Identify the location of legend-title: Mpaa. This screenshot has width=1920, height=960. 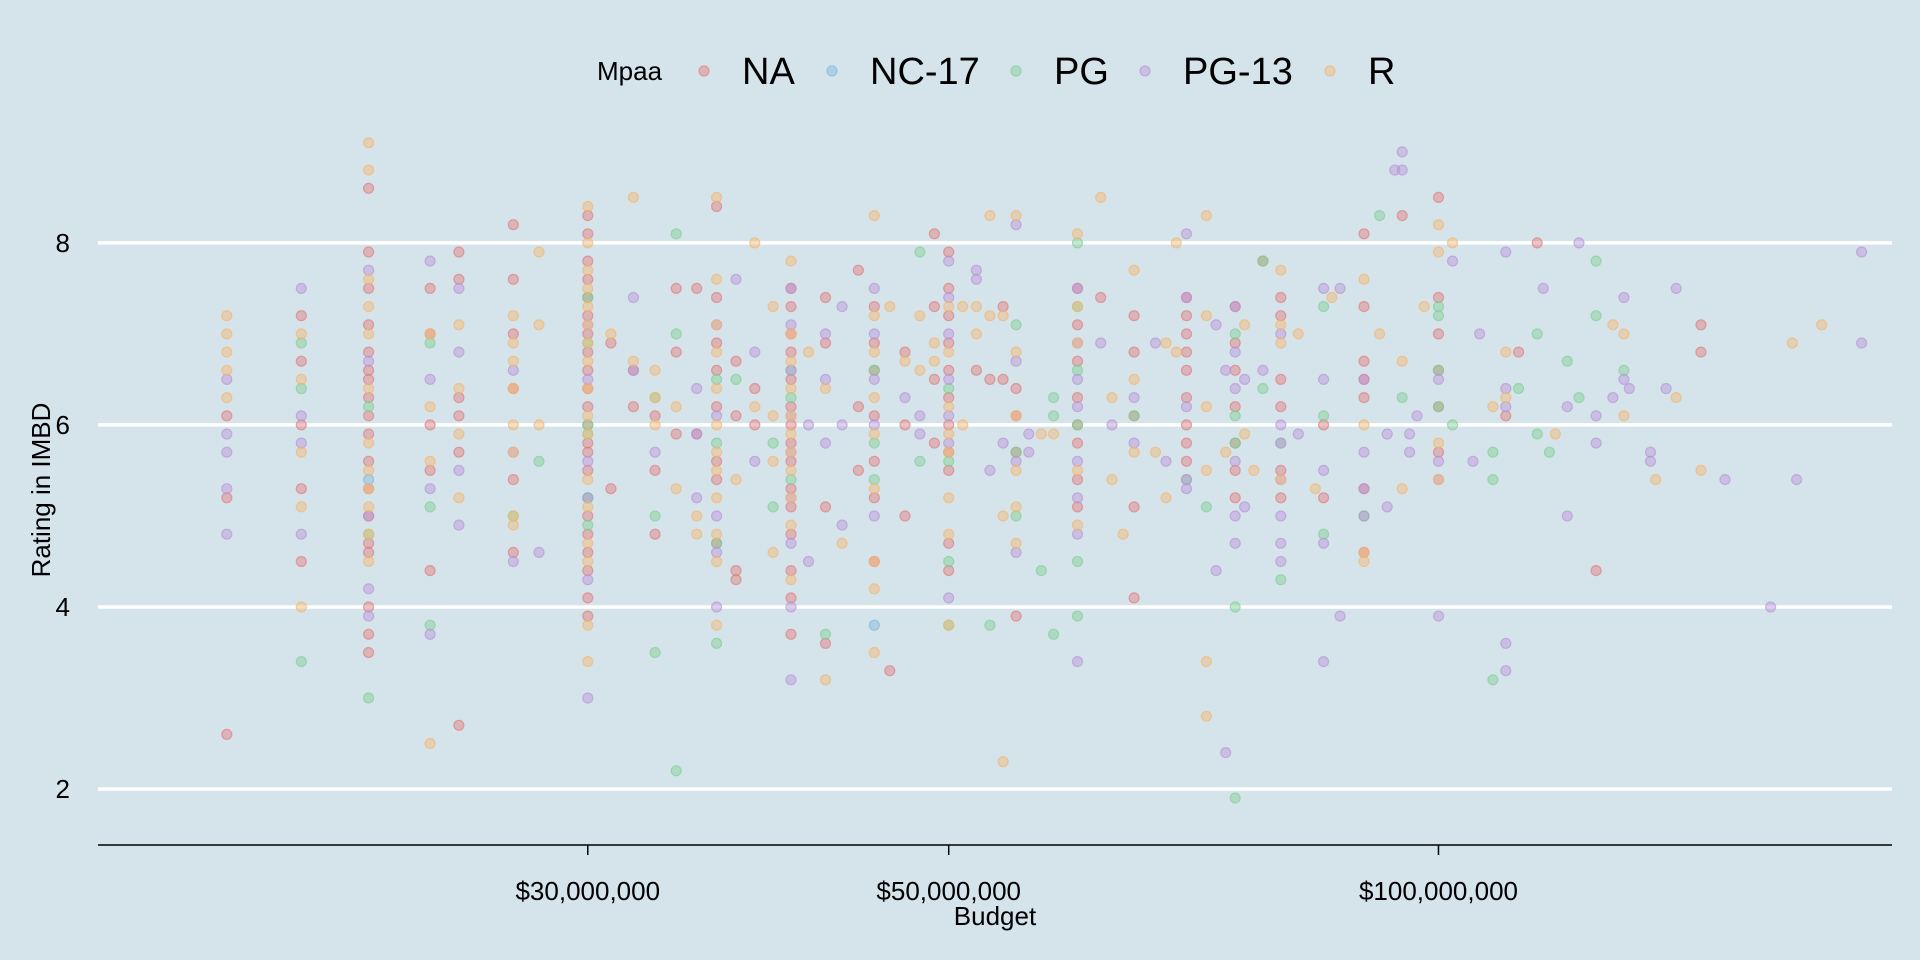
(630, 71).